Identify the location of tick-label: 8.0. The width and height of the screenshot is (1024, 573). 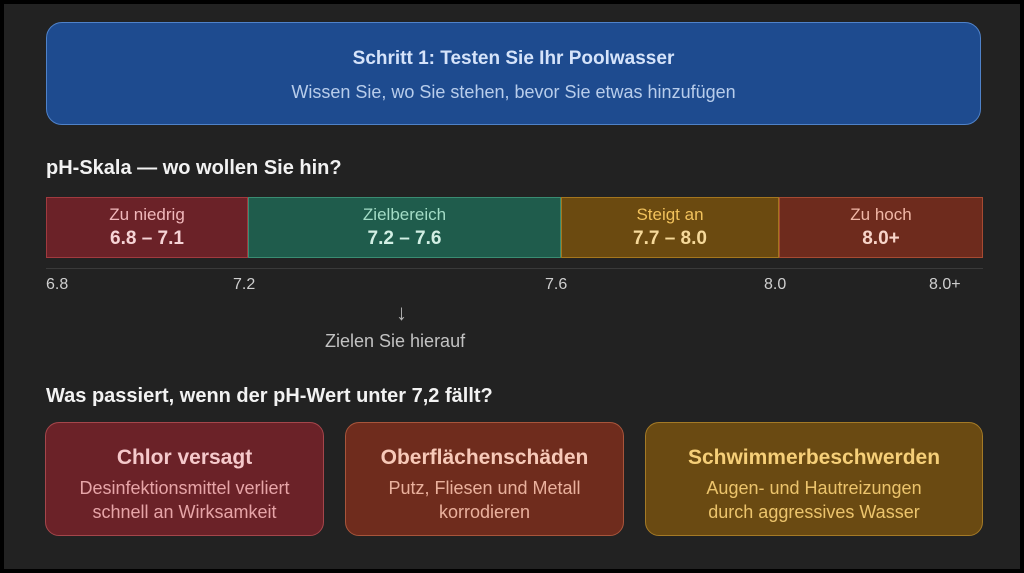
(775, 284).